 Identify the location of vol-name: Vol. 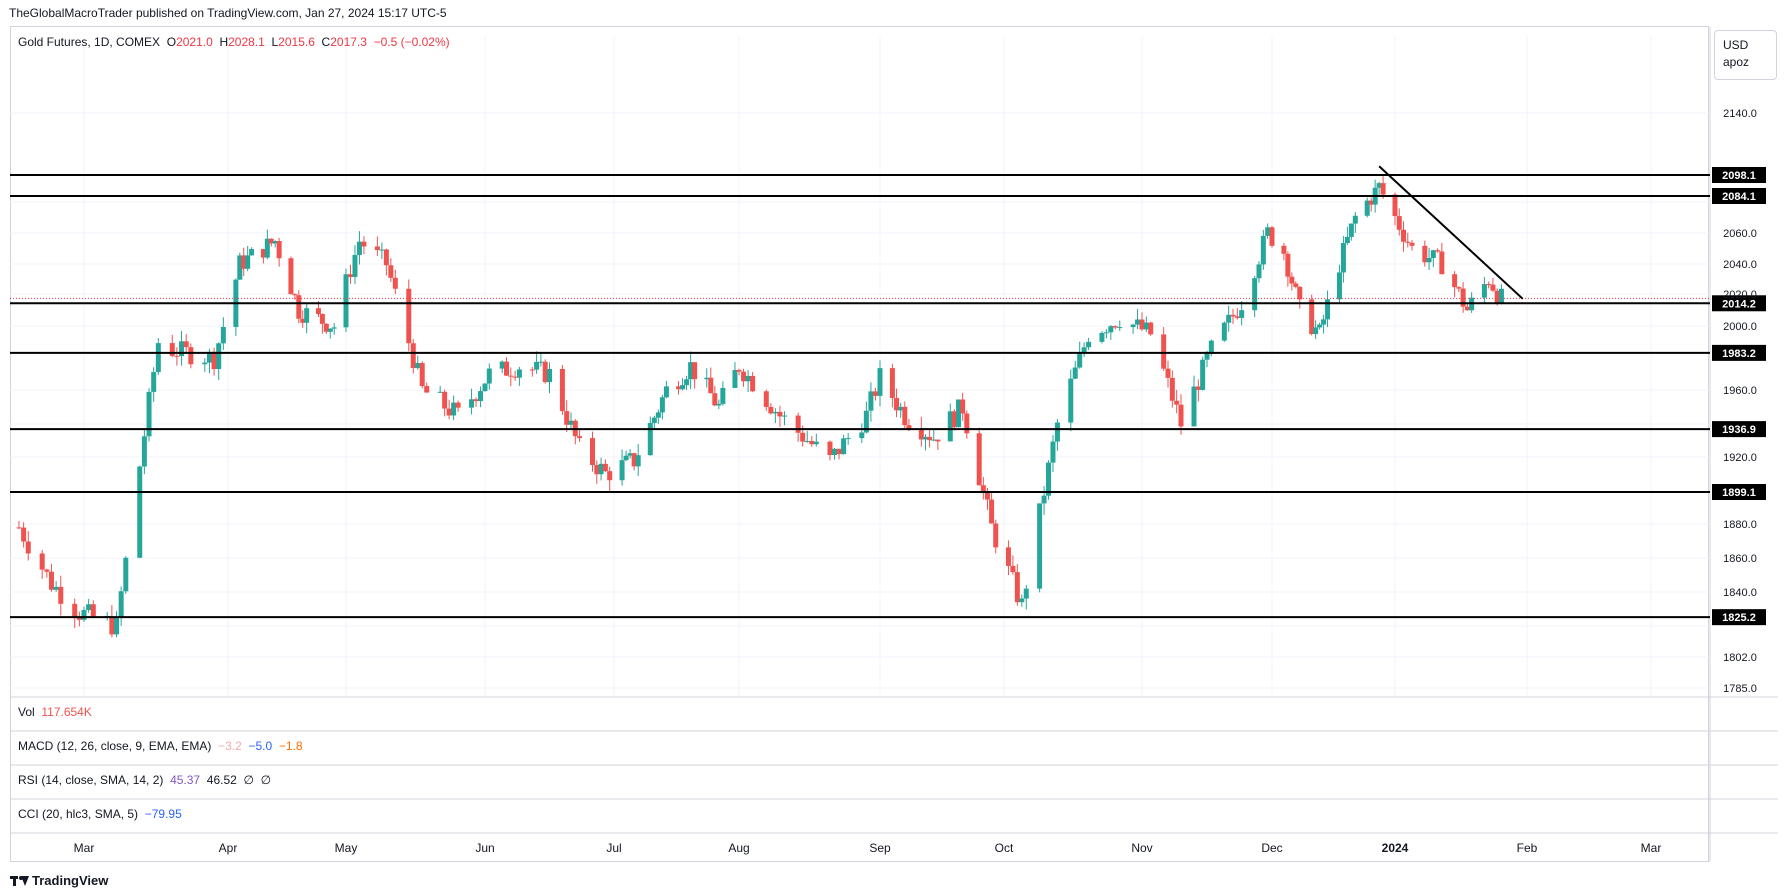
(26, 712).